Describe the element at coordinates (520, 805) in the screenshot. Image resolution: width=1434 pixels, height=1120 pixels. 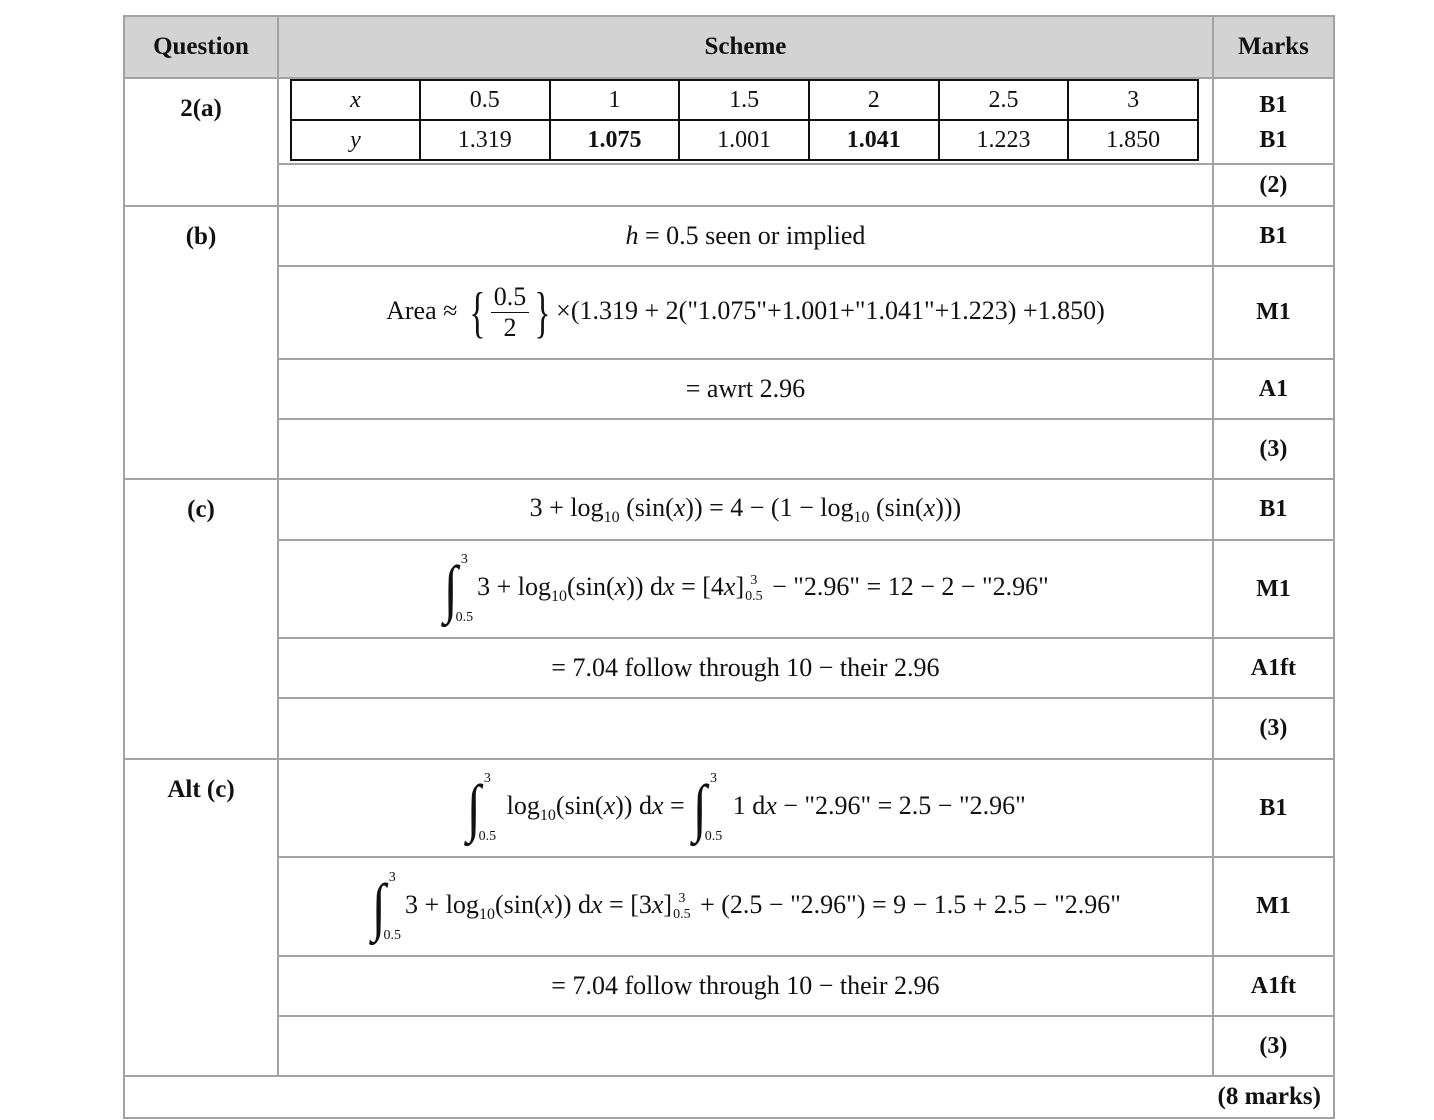
I see `math-text: log` at that location.